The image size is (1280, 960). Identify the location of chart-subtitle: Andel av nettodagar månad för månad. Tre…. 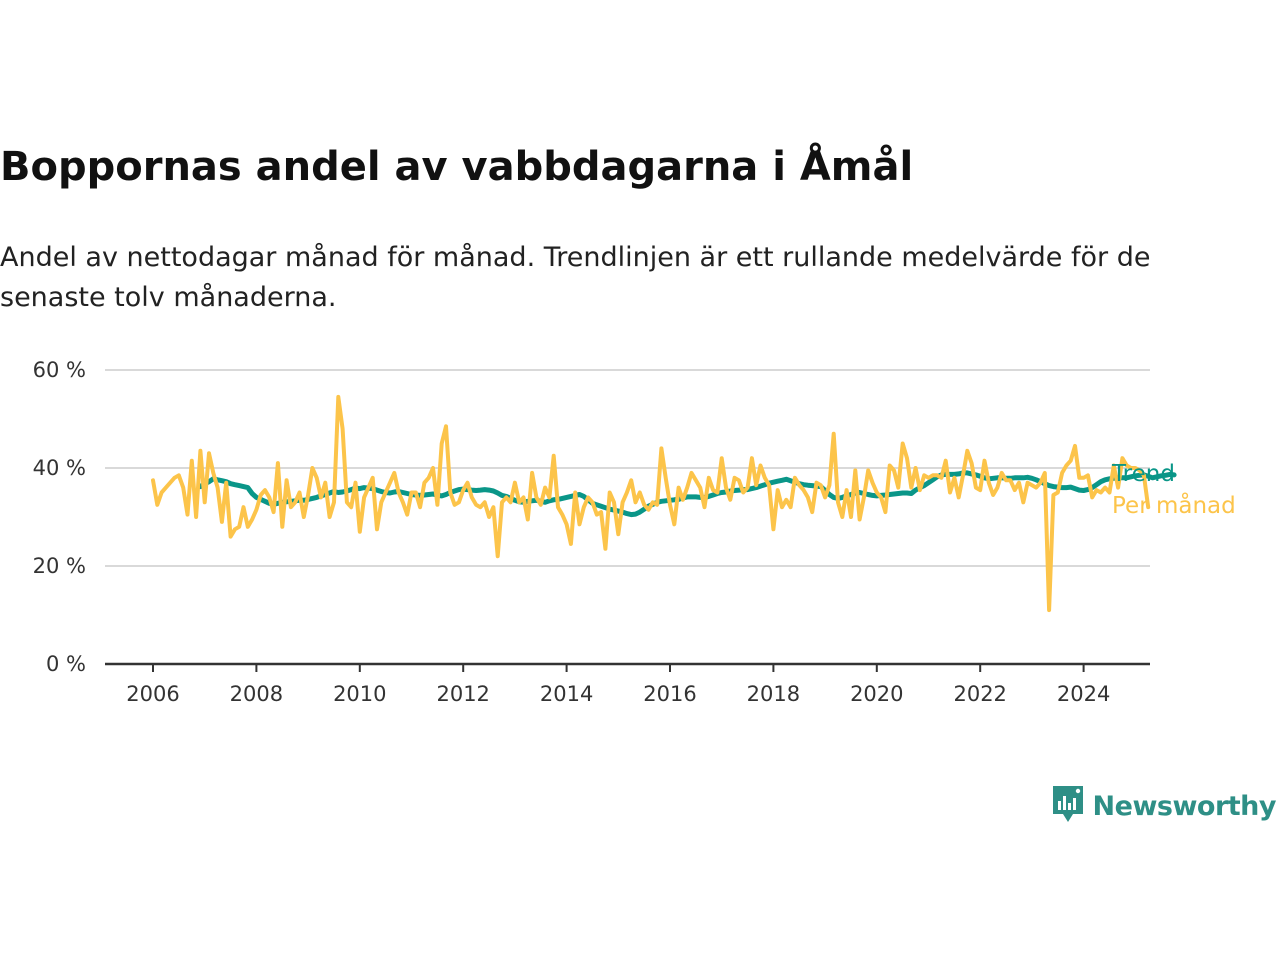
(575, 277).